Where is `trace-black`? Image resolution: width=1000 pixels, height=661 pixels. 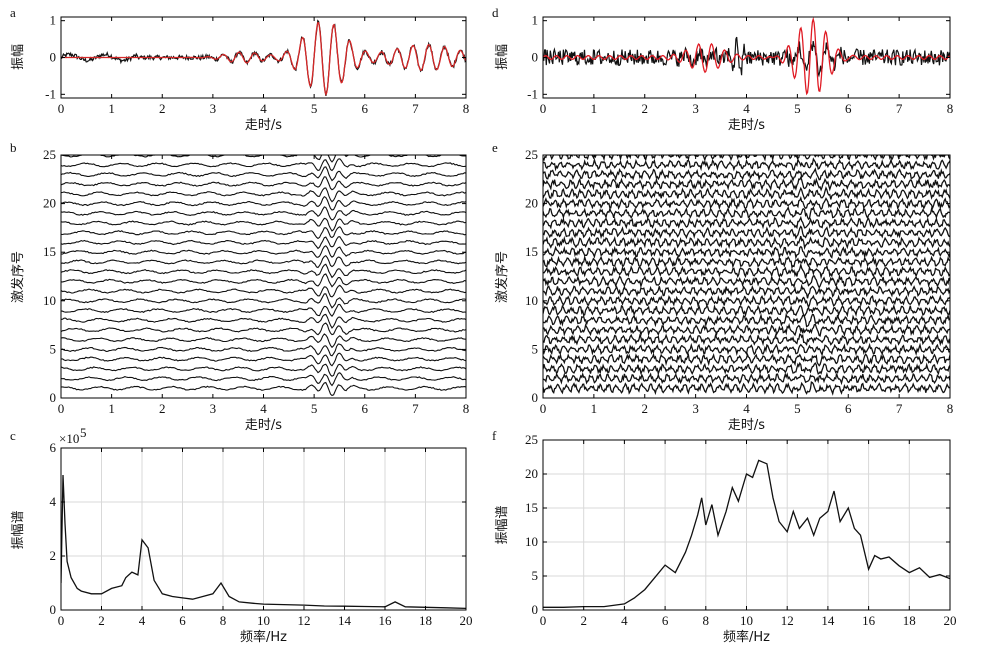
trace-black is located at coordinates (746, 57).